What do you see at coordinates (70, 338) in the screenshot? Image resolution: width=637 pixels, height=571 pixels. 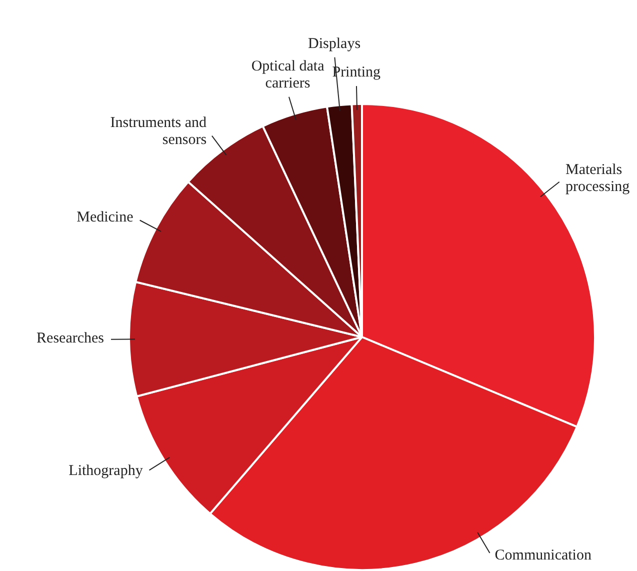 I see `slice-label: Researches` at bounding box center [70, 338].